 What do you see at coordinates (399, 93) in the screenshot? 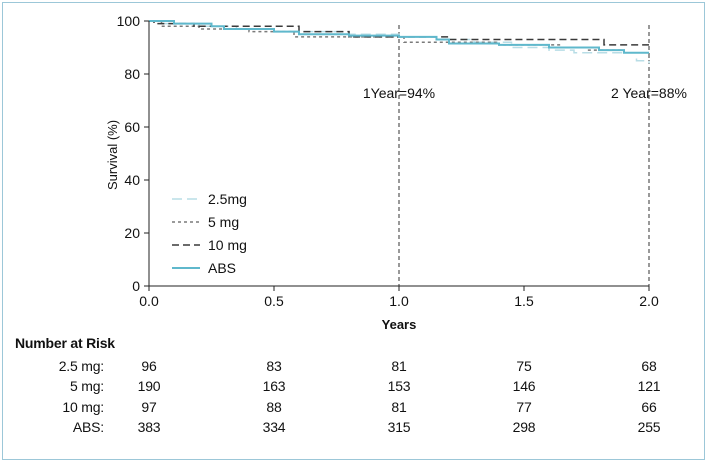
I see `annotation-1: 1Year=94%` at bounding box center [399, 93].